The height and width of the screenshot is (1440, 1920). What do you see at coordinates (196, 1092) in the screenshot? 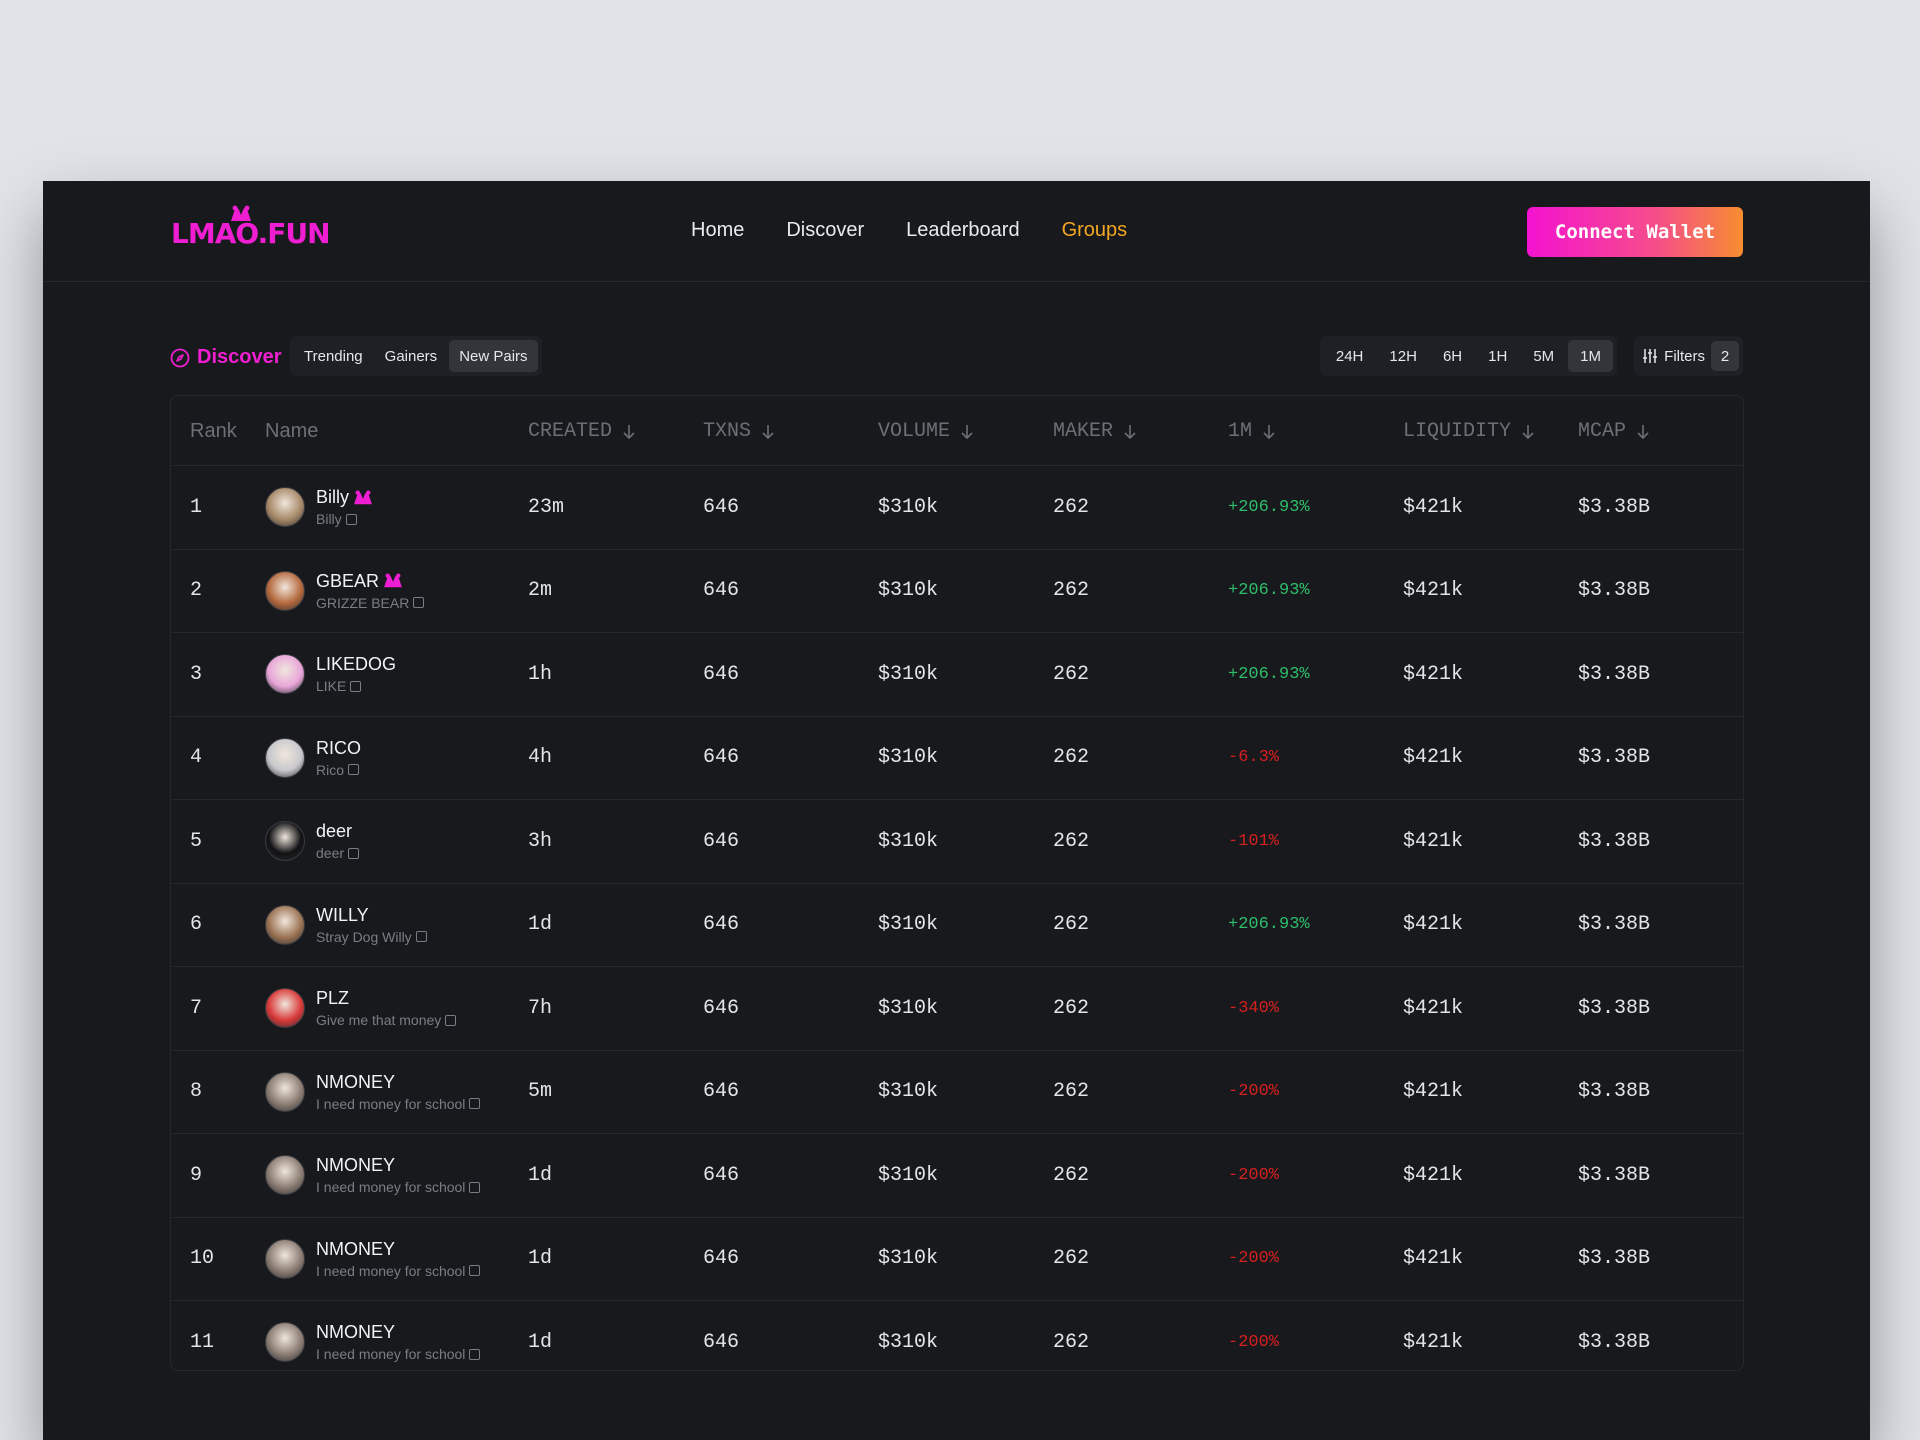
I see `rank-cell: 8` at bounding box center [196, 1092].